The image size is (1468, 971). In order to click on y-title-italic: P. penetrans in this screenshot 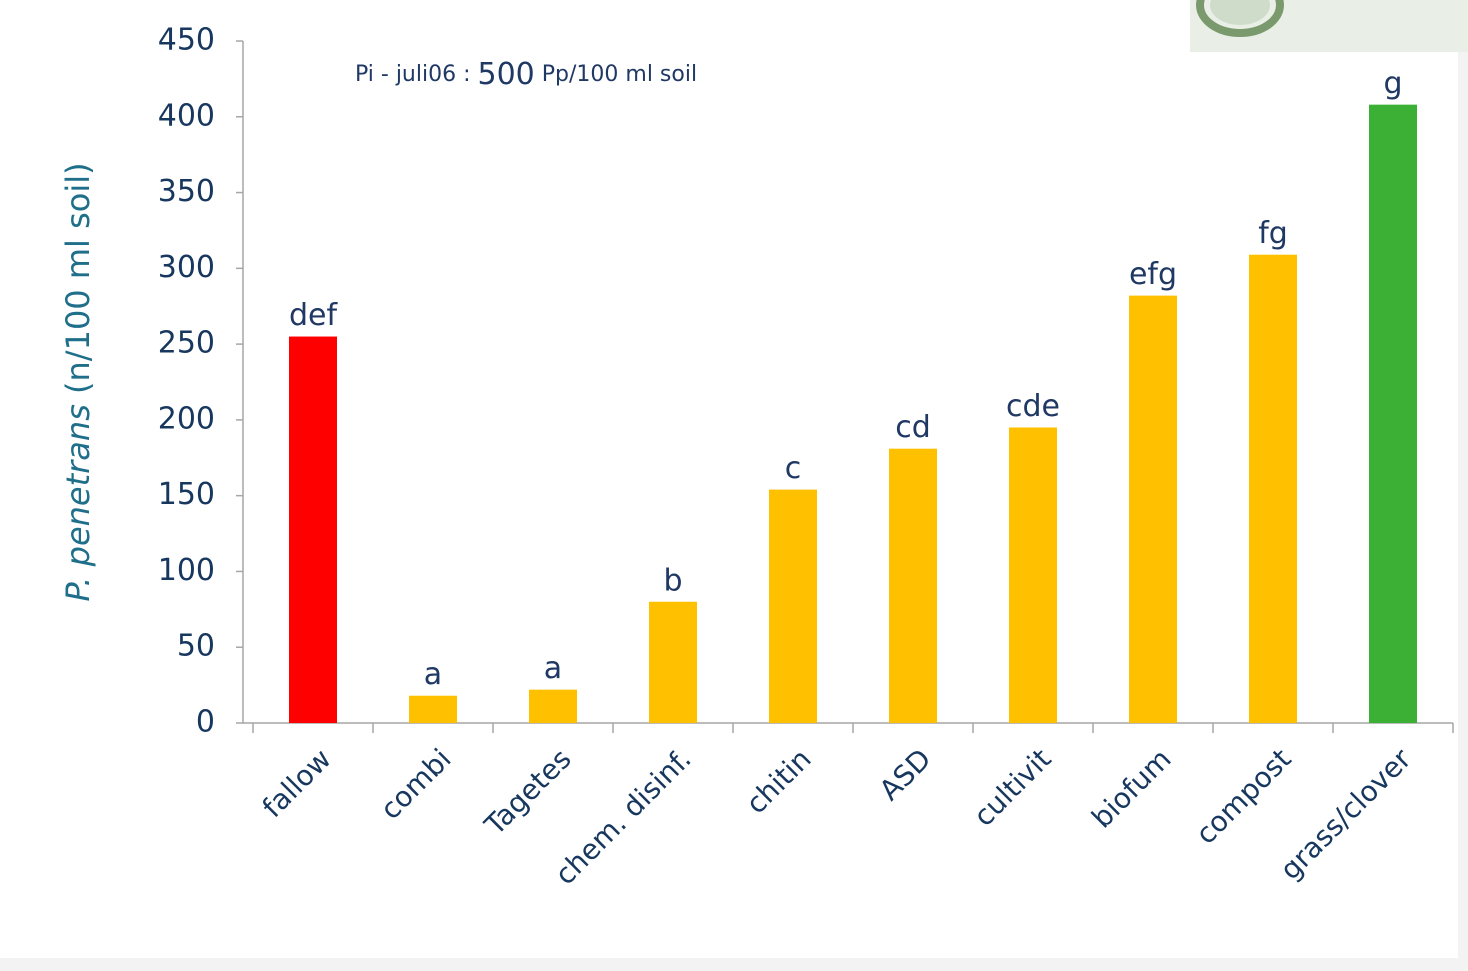, I will do `click(78, 502)`.